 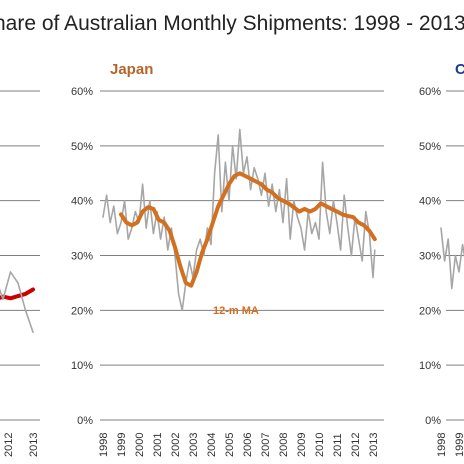 What do you see at coordinates (194, 445) in the screenshot?
I see `x-tick-label: 2003` at bounding box center [194, 445].